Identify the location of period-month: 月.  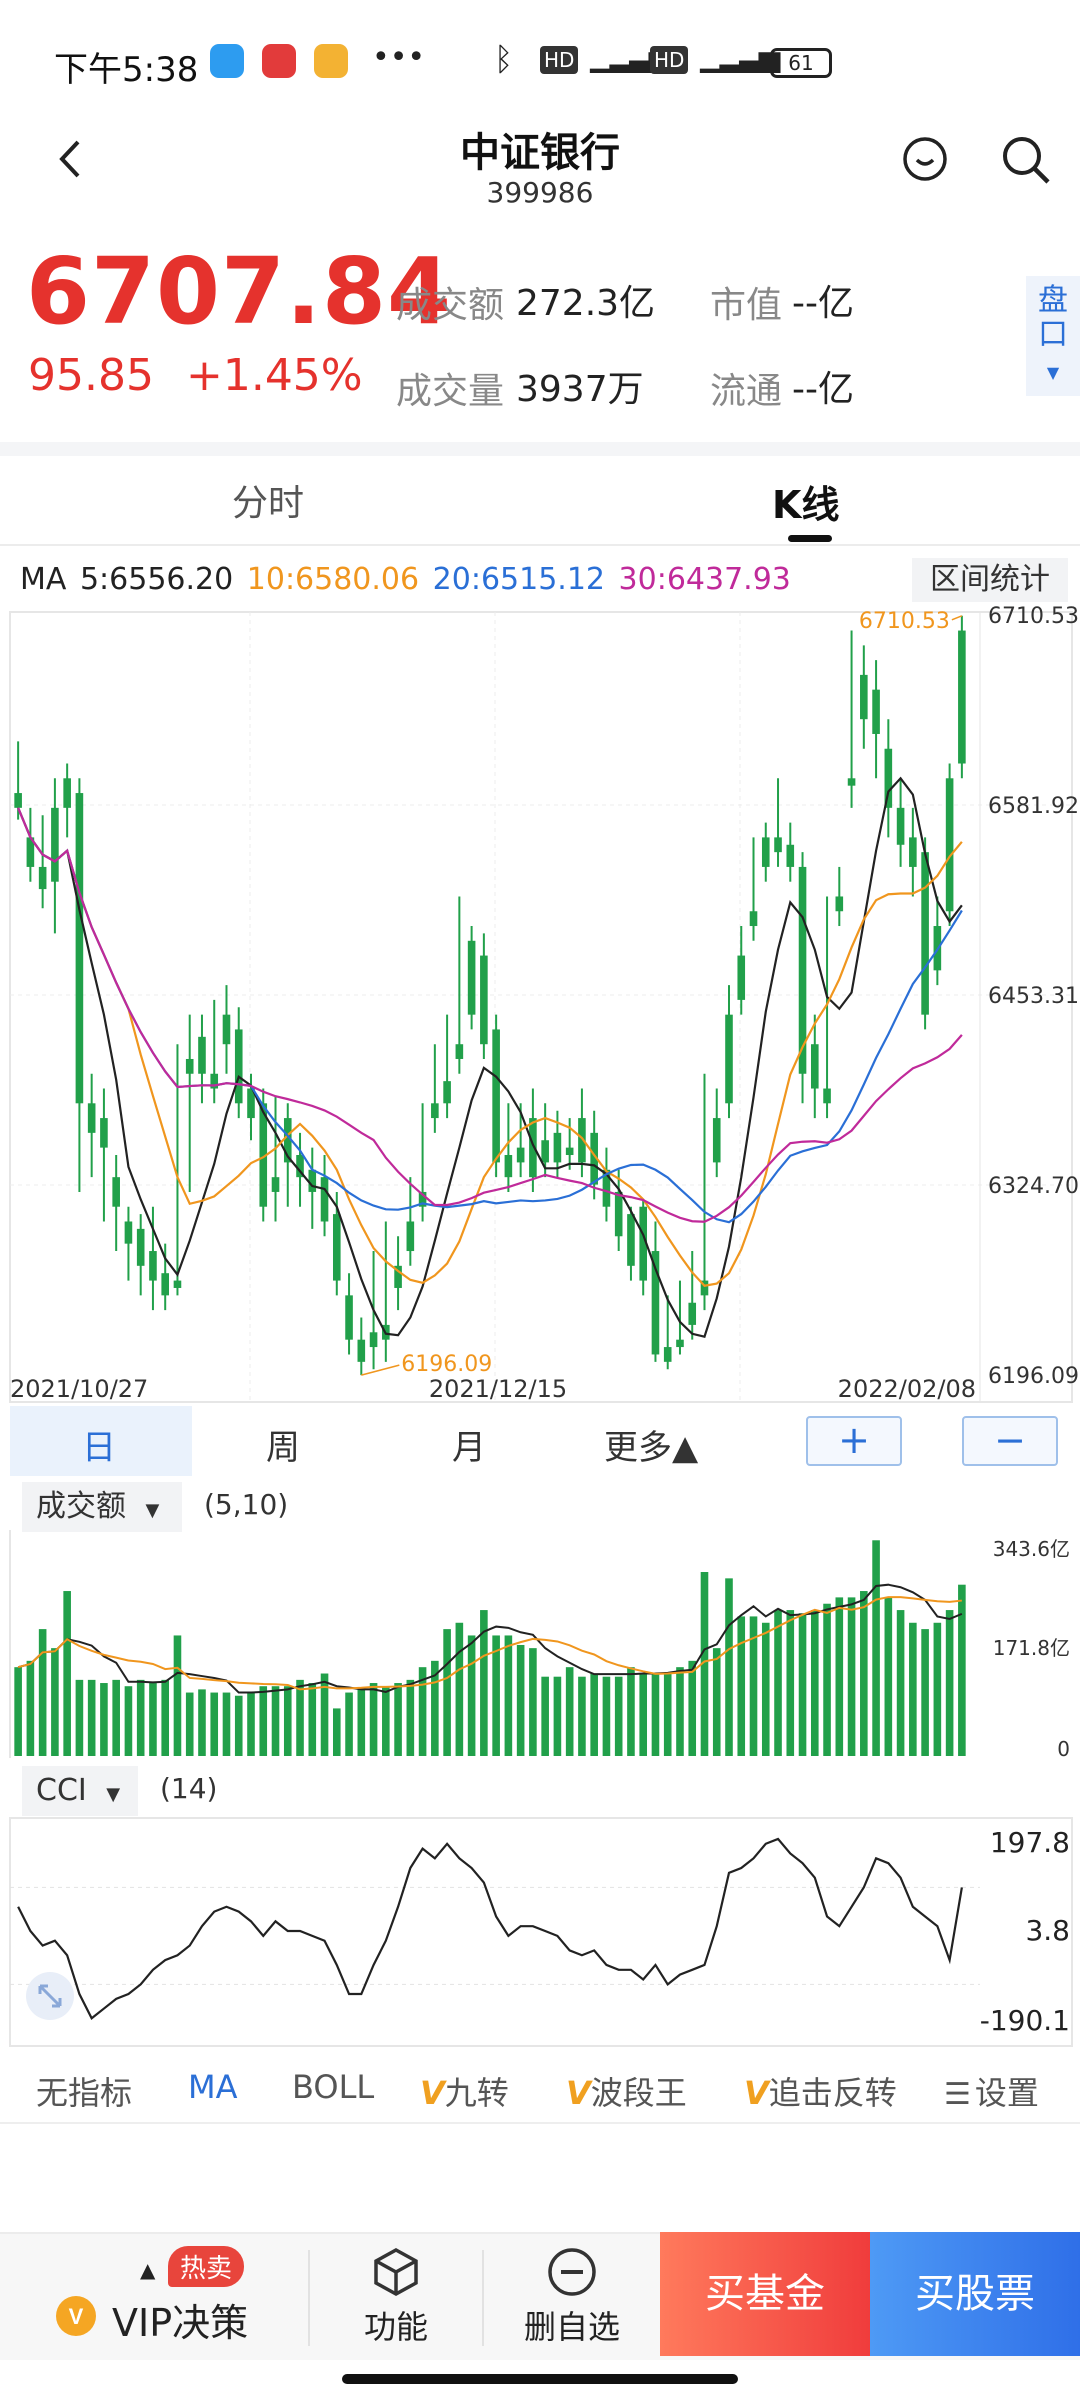
(469, 1448).